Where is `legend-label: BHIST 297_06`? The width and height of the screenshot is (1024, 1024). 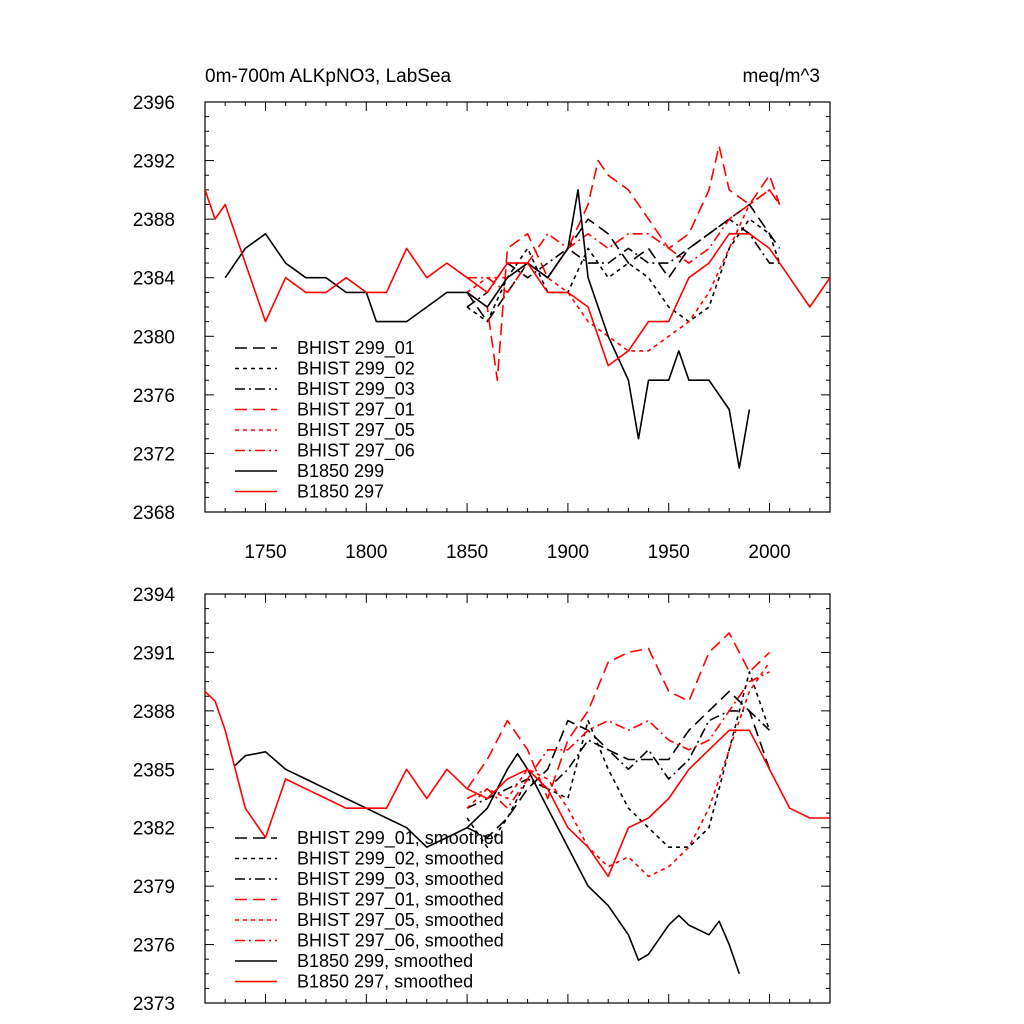 legend-label: BHIST 297_06 is located at coordinates (356, 451).